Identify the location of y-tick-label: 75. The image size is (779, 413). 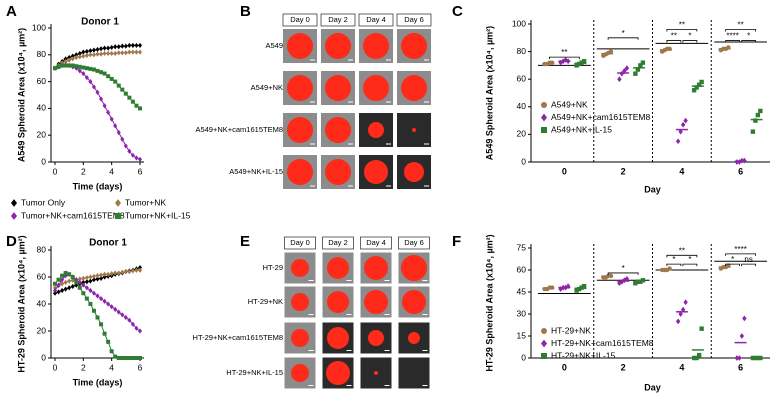
(522, 247).